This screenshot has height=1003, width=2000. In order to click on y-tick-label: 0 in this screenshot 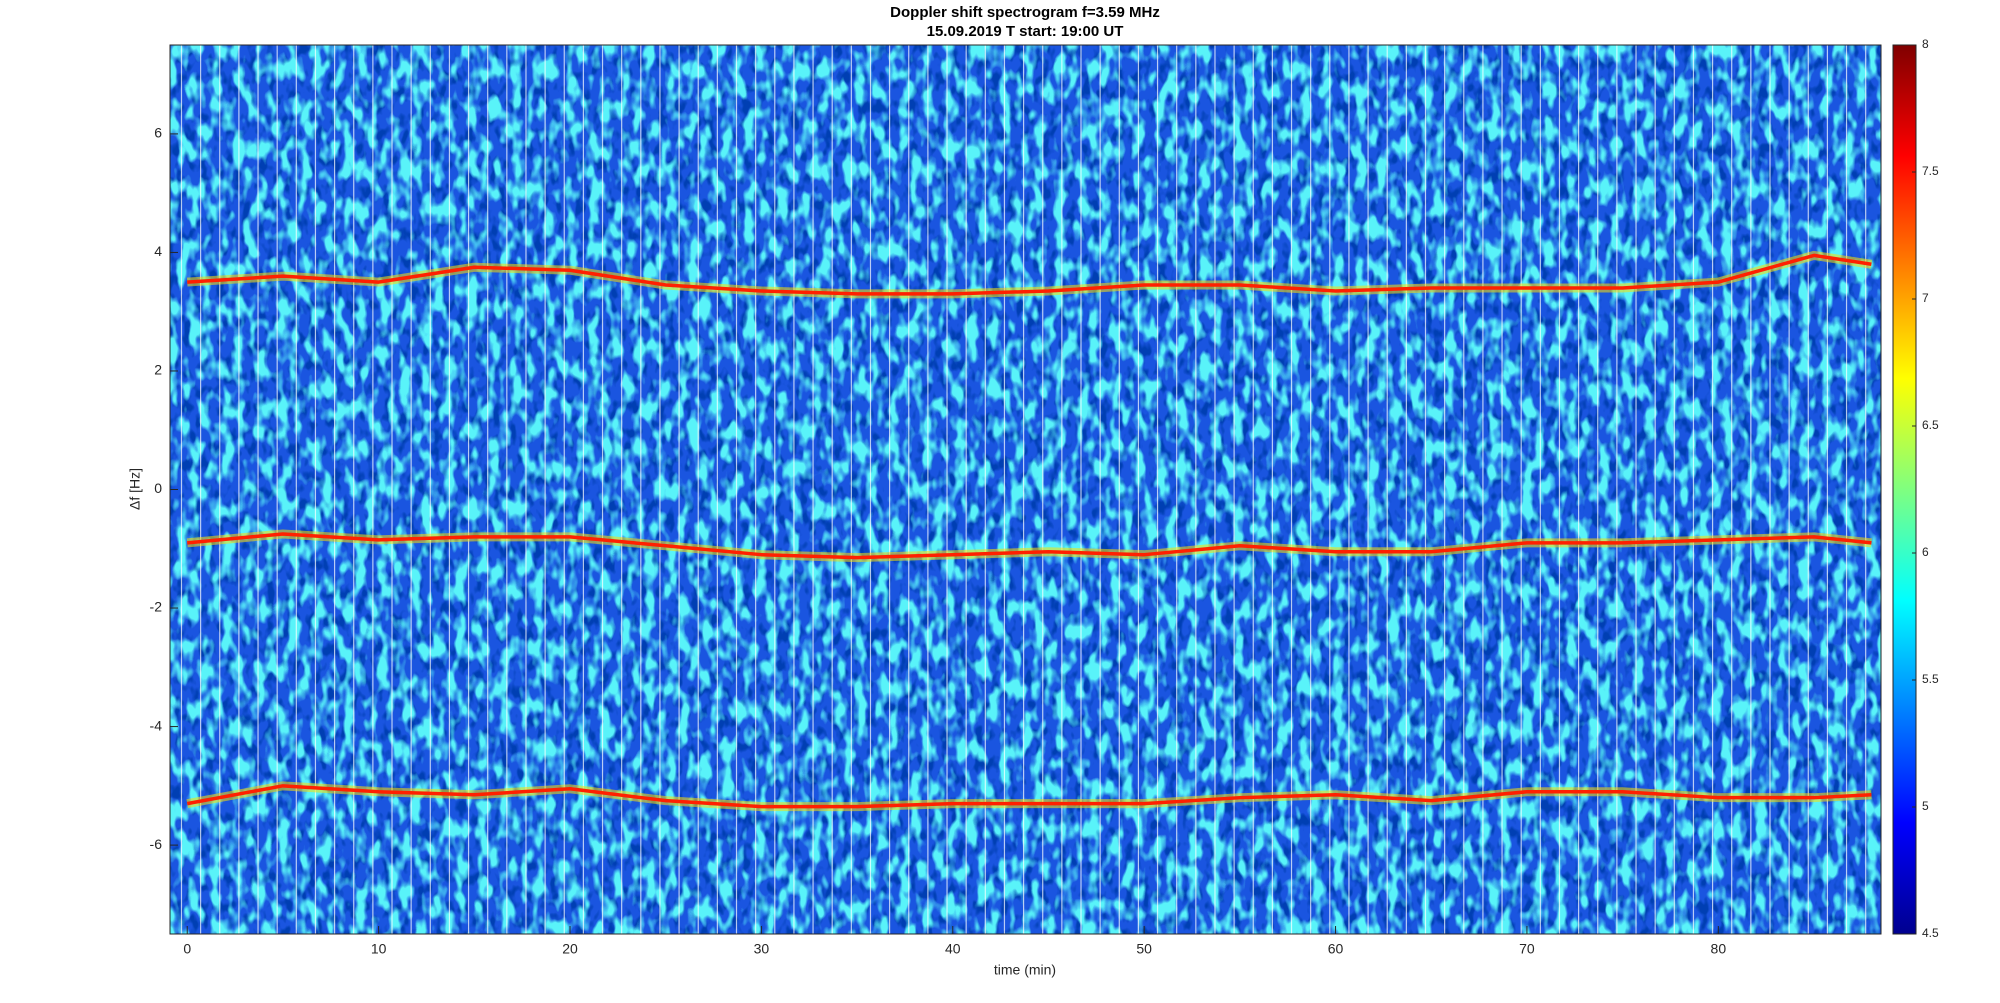, I will do `click(158, 488)`.